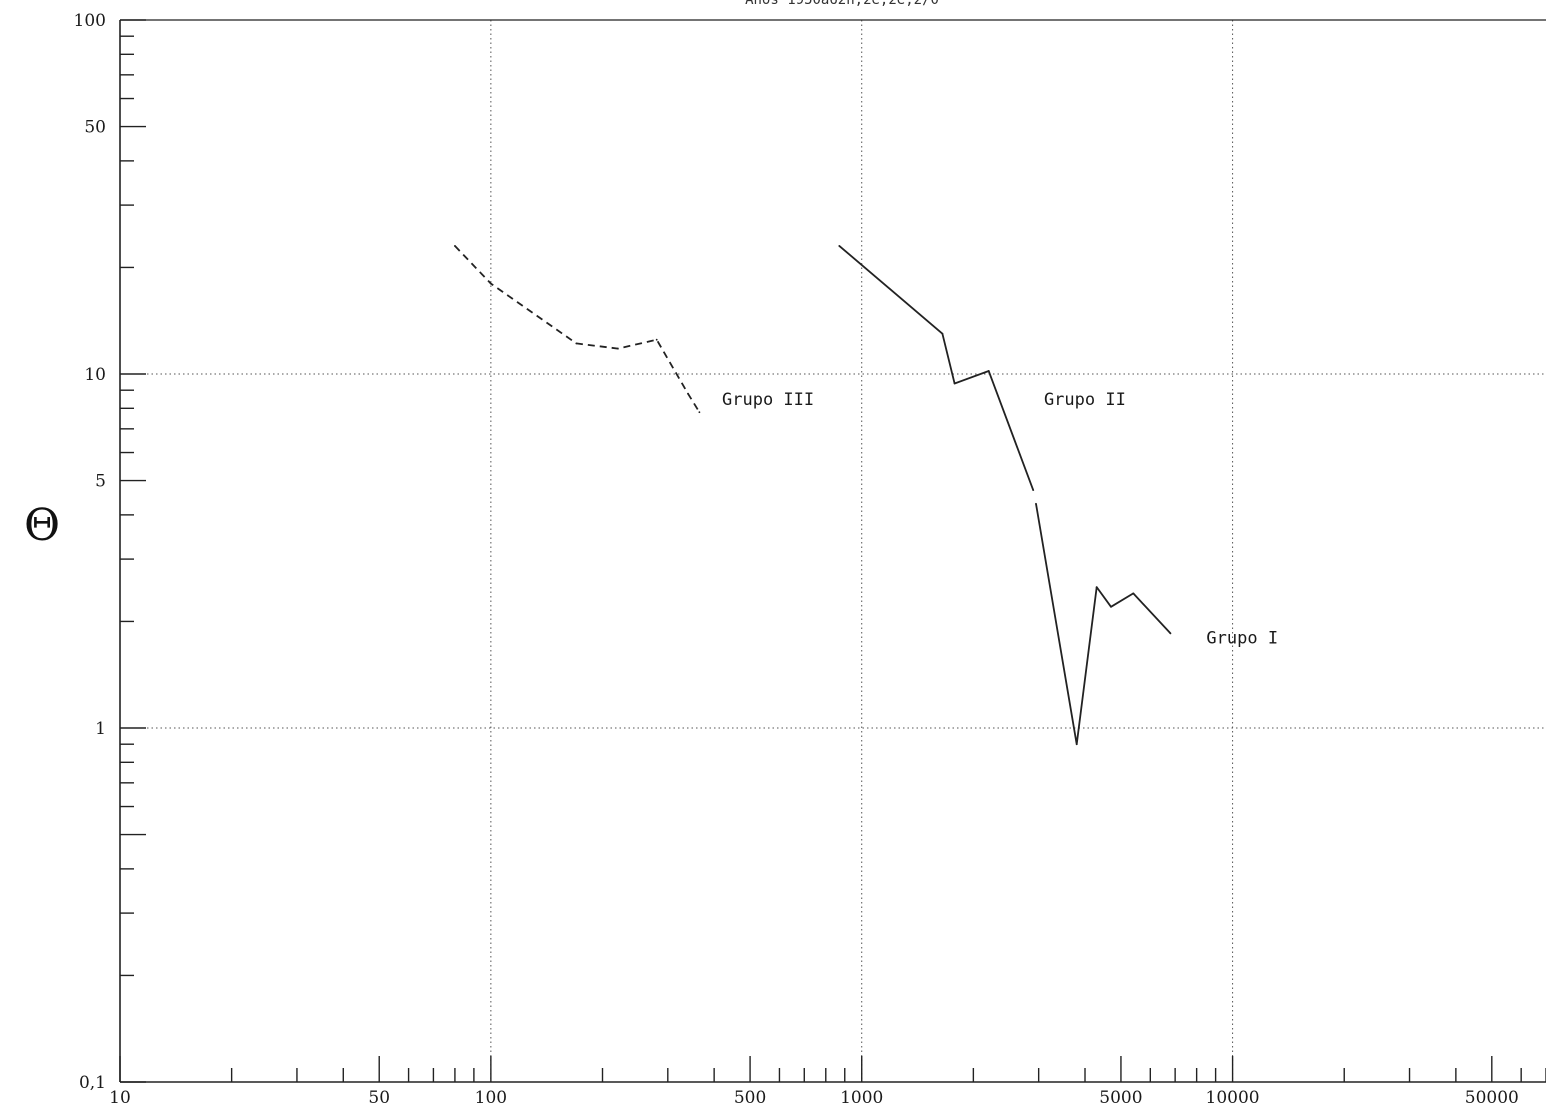 The height and width of the screenshot is (1113, 1546). What do you see at coordinates (1000, 519) in the screenshot?
I see `series-labels: Grupo III Grupo II Grupo I` at bounding box center [1000, 519].